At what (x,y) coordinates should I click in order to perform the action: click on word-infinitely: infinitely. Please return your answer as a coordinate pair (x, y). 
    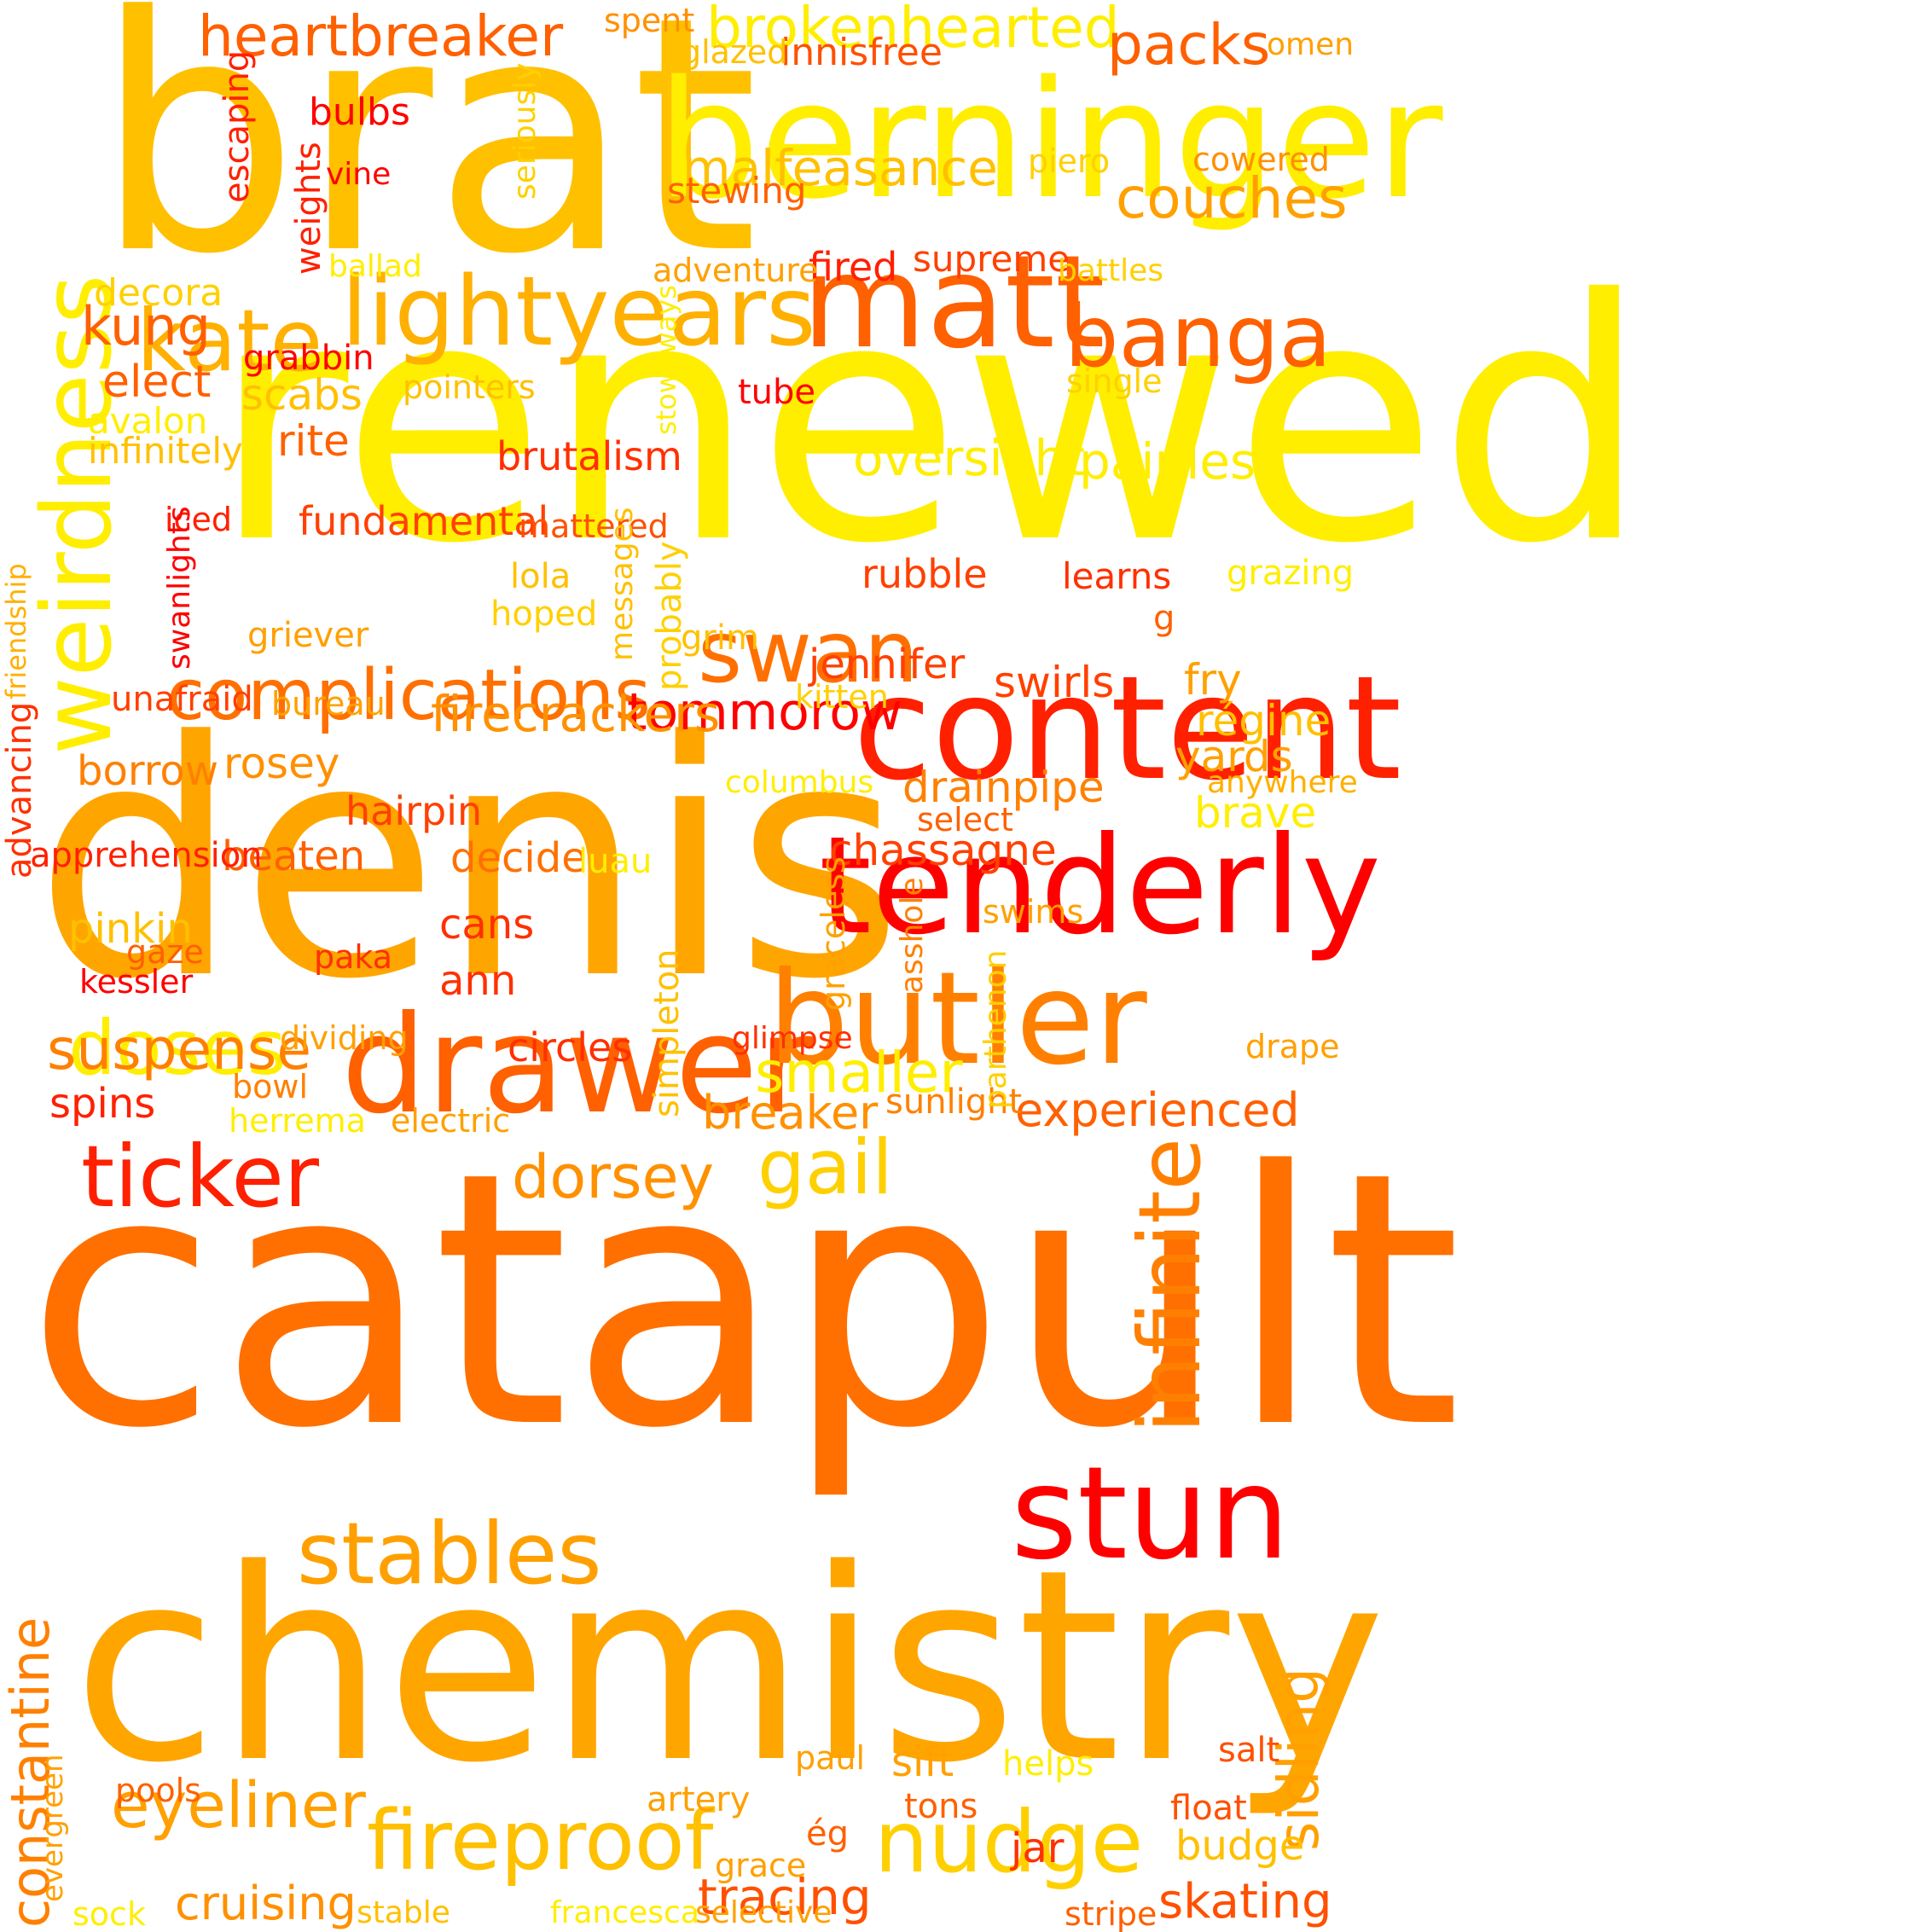
    Looking at the image, I should click on (165, 451).